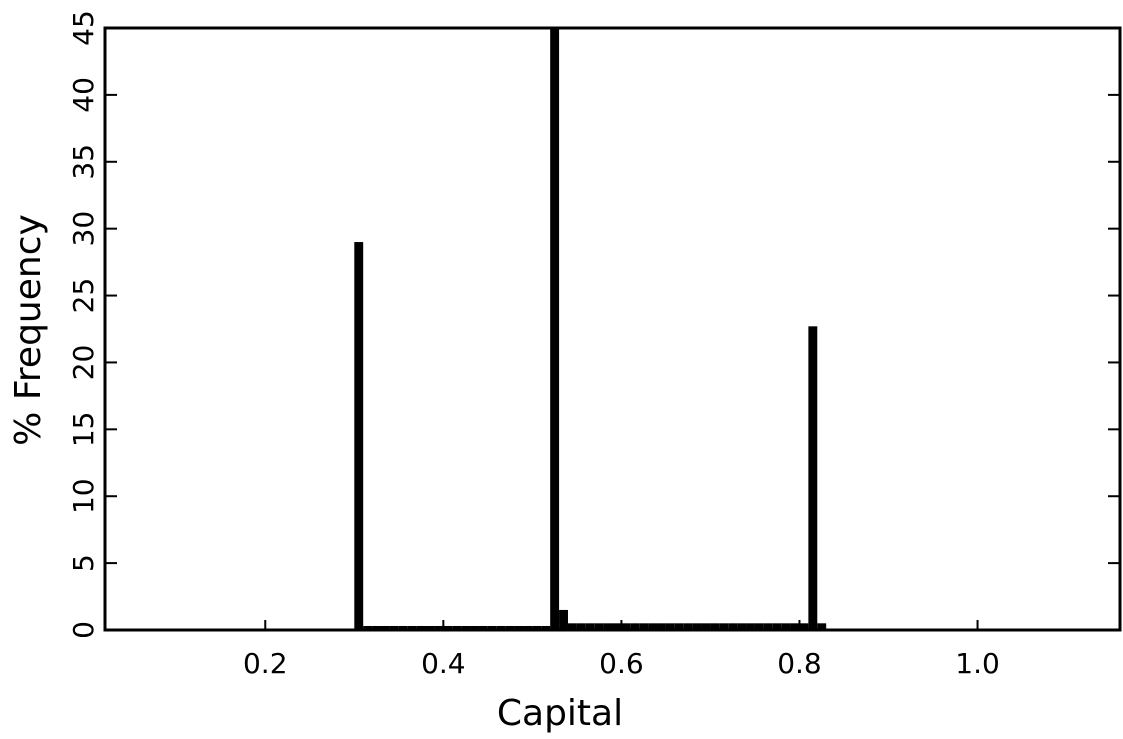 The width and height of the screenshot is (1123, 739). I want to click on x-tick-label: 0.4, so click(443, 663).